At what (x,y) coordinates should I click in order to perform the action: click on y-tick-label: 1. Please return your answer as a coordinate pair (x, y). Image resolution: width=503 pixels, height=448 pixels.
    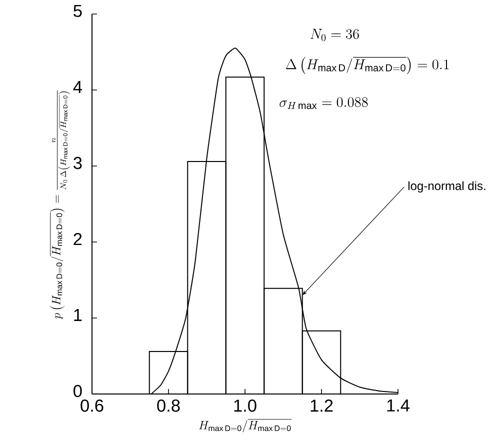
    Looking at the image, I should click on (78, 315).